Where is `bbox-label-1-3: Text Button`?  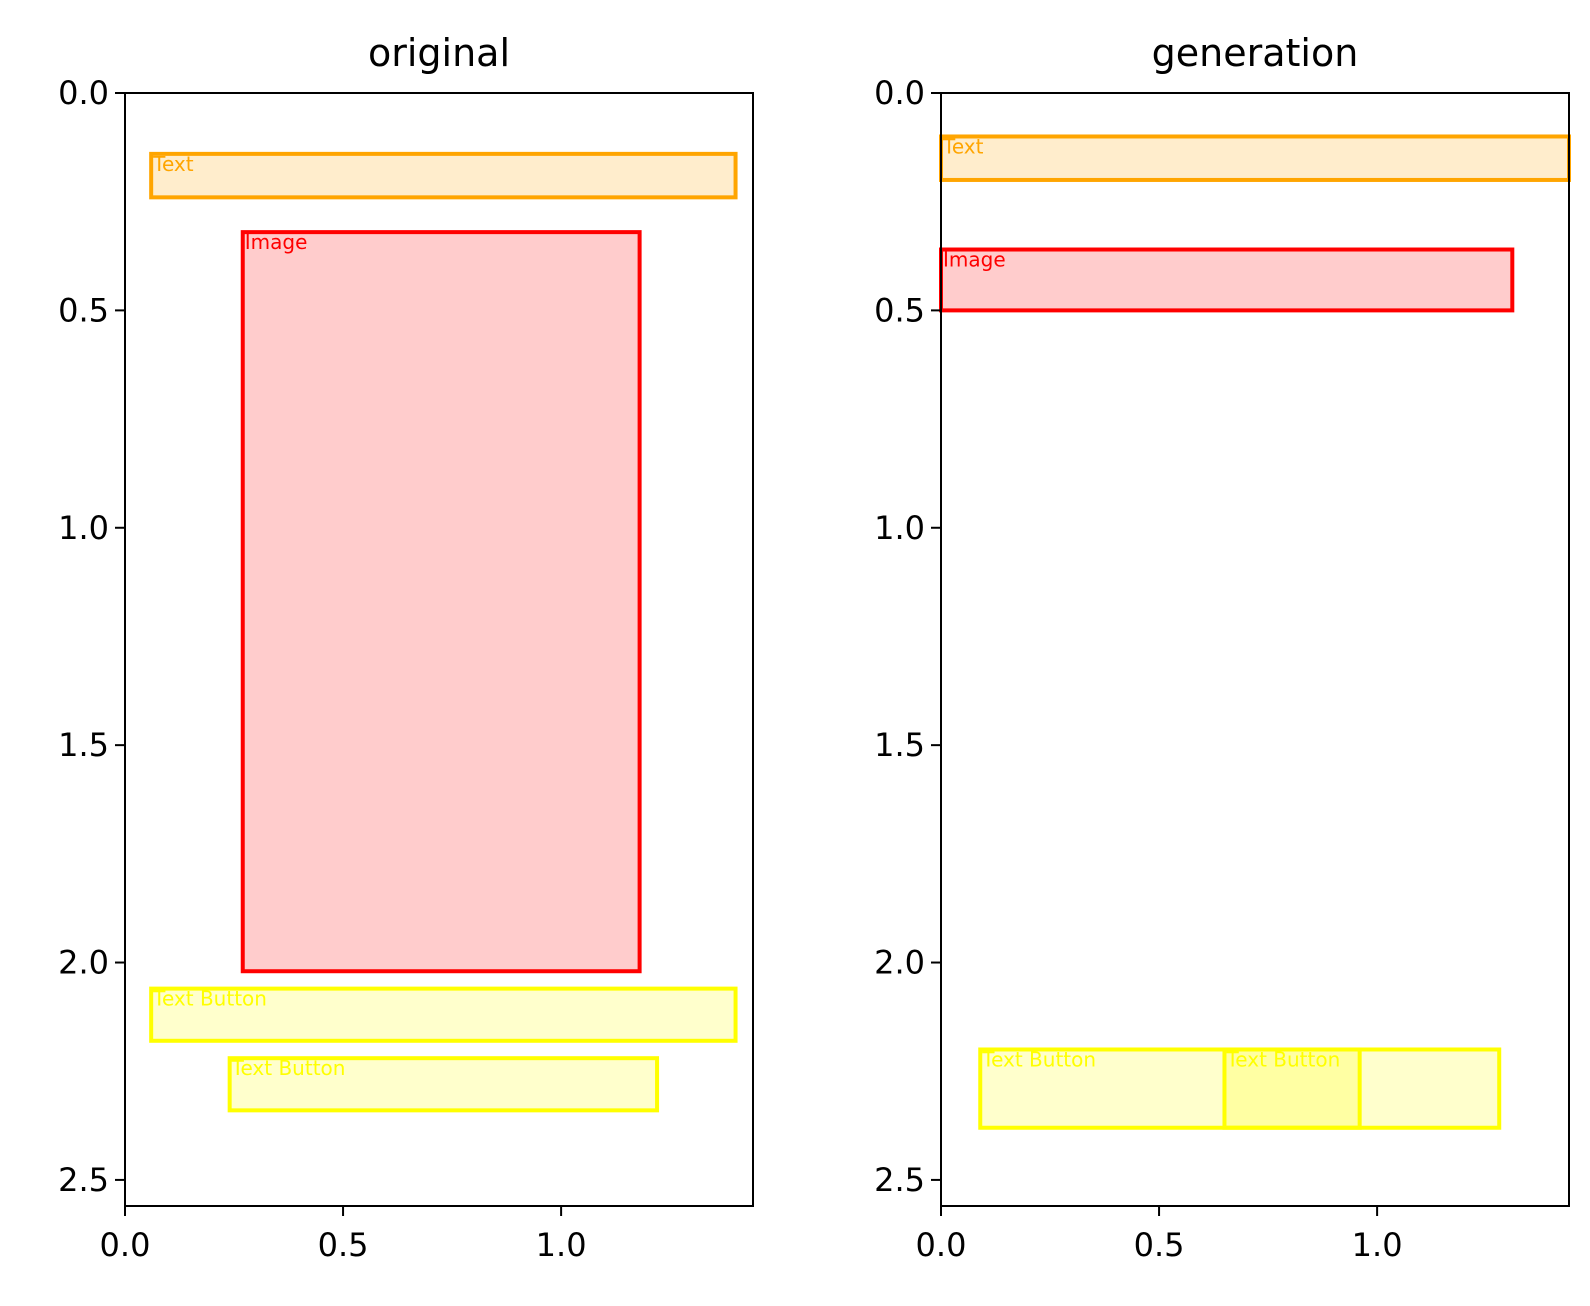 bbox-label-1-3: Text Button is located at coordinates (1282, 1059).